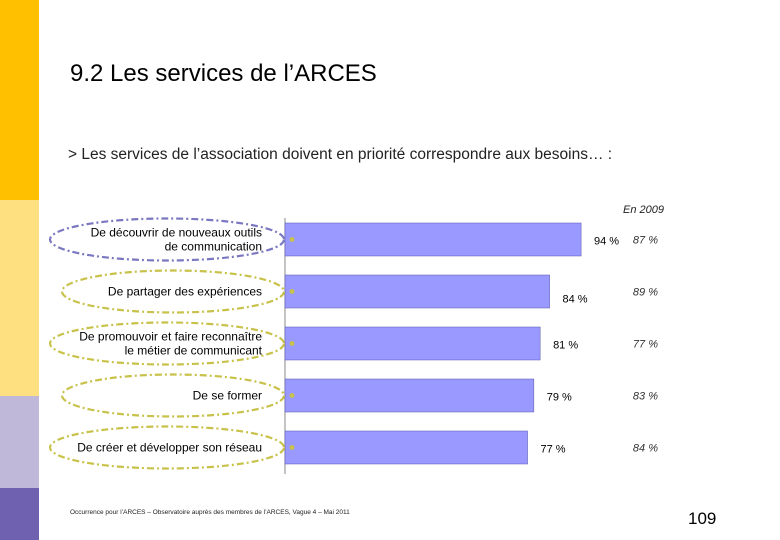 This screenshot has height=540, width=780. Describe the element at coordinates (19, 100) in the screenshot. I see `stripe-top` at that location.